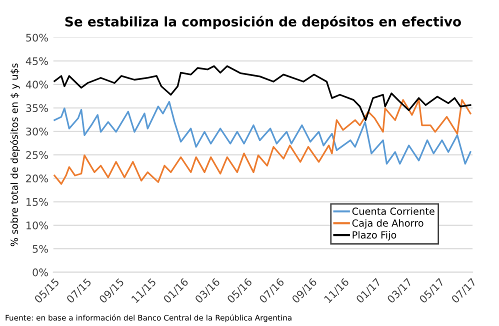  I want to click on legend-label: Cuenta Corriente, so click(393, 211).